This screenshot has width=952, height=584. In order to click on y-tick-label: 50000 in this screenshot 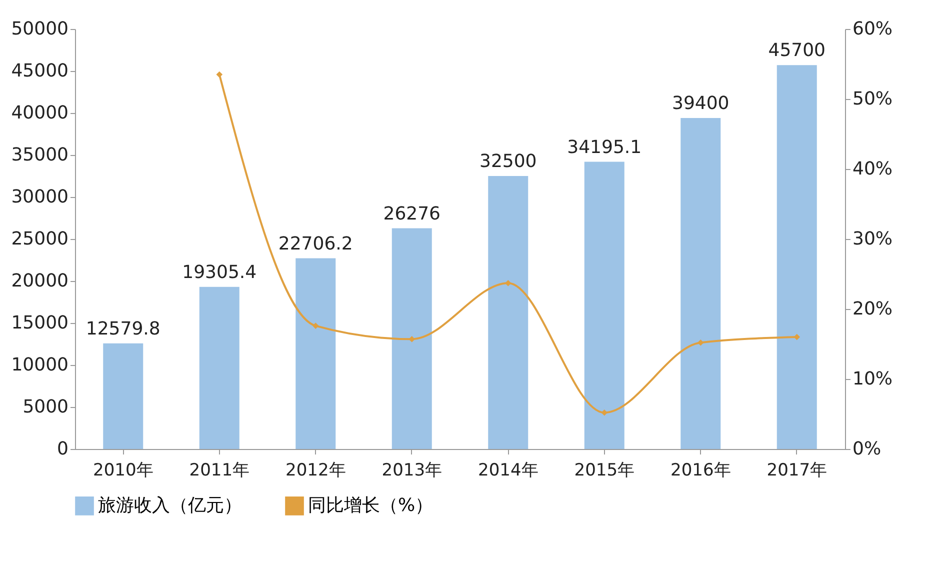, I will do `click(39, 29)`.